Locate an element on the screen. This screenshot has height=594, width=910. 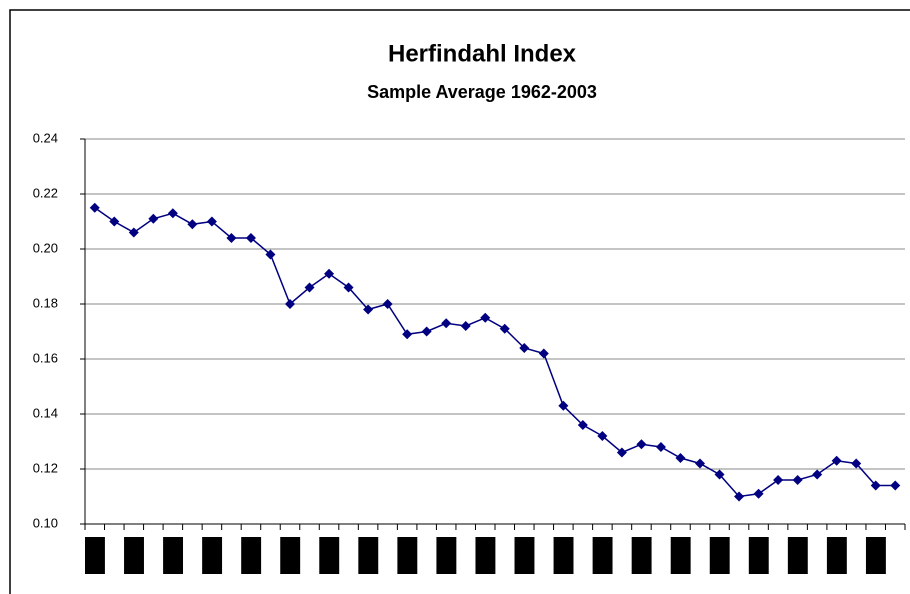
chart-title: Herfindahl Index is located at coordinates (482, 53).